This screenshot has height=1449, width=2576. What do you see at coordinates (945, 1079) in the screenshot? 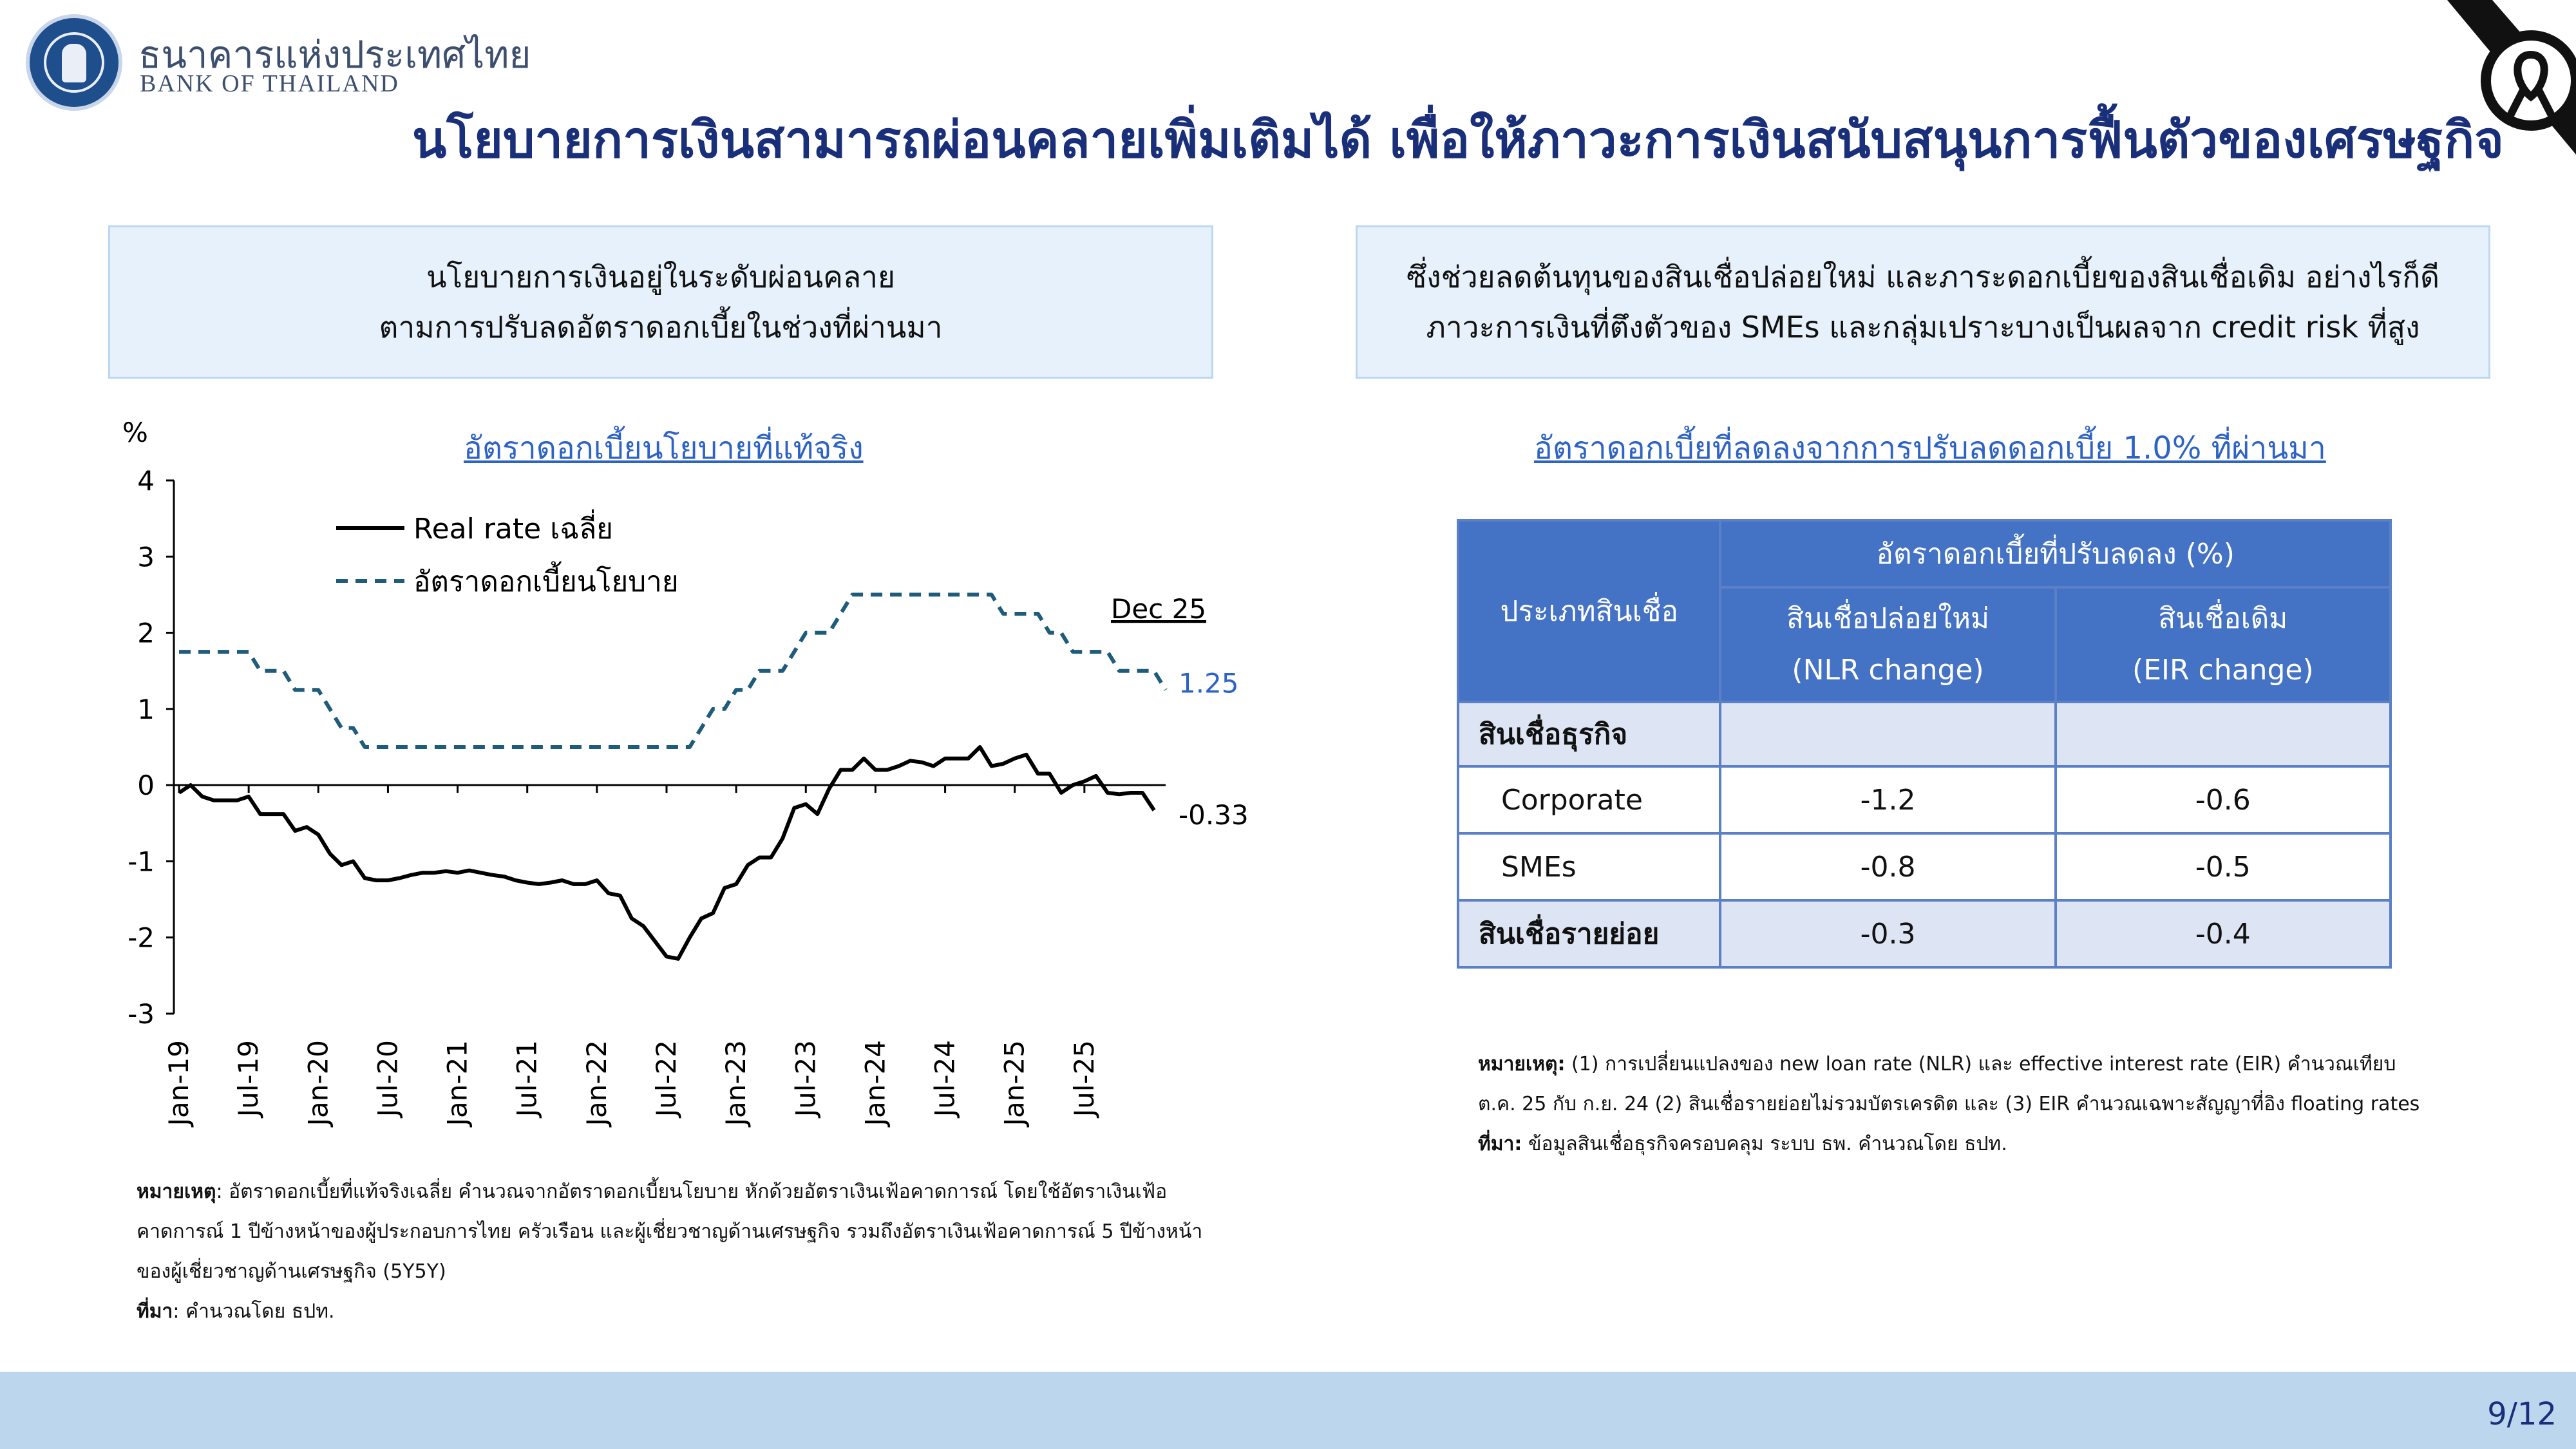
I see `x-tick-label: Jul-24` at bounding box center [945, 1079].